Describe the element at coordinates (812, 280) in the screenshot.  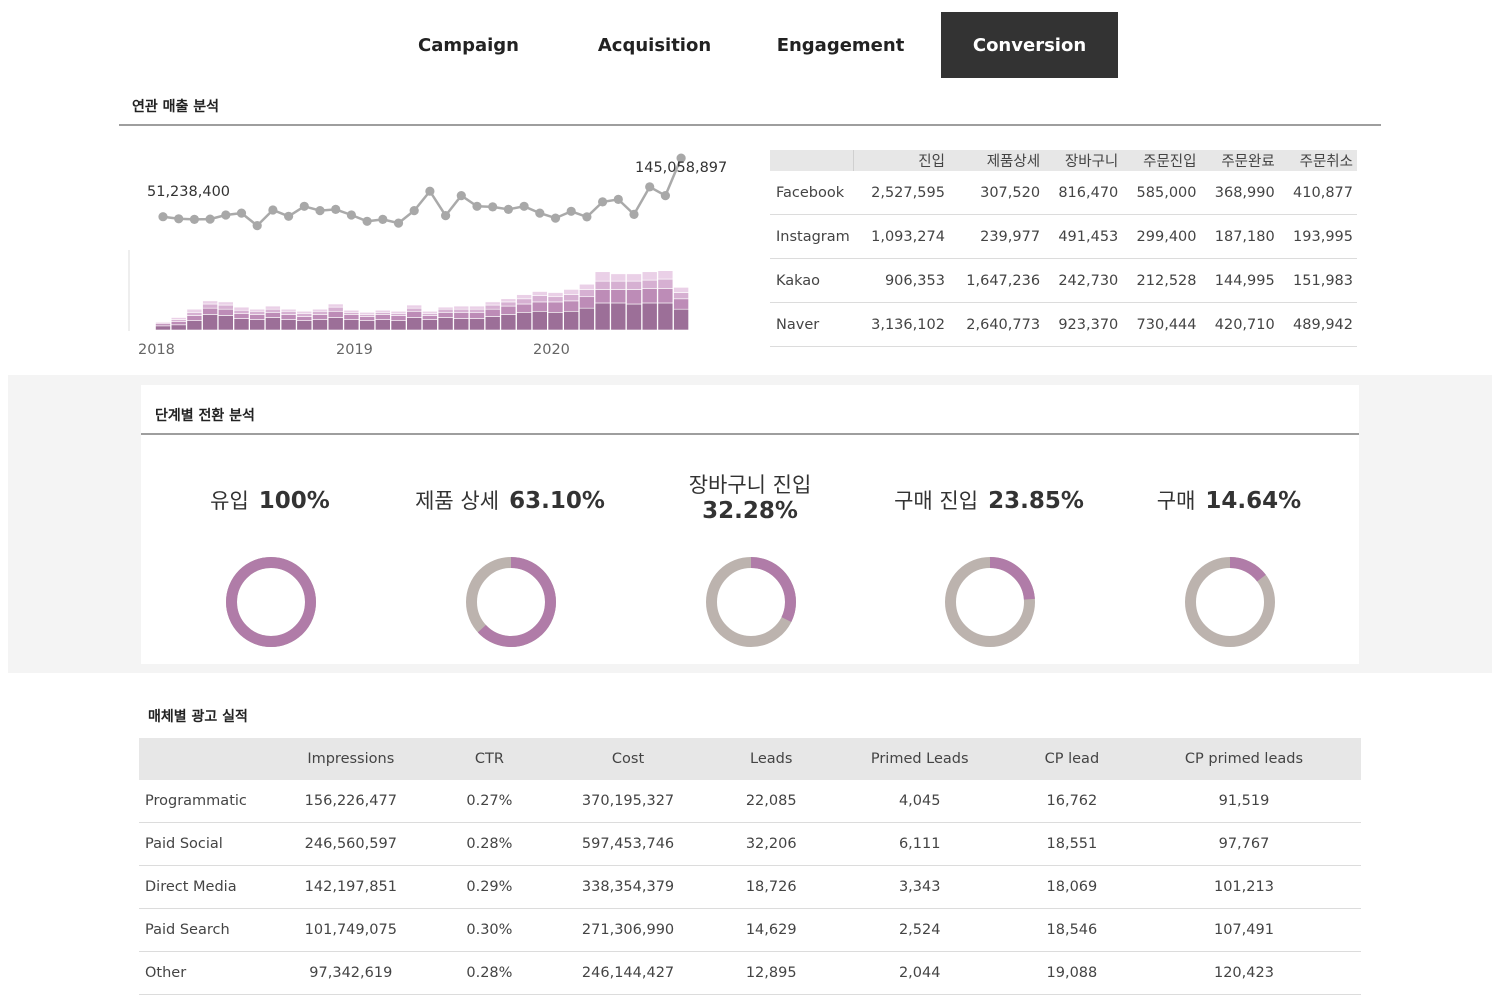
I see `row-label: Kakao` at that location.